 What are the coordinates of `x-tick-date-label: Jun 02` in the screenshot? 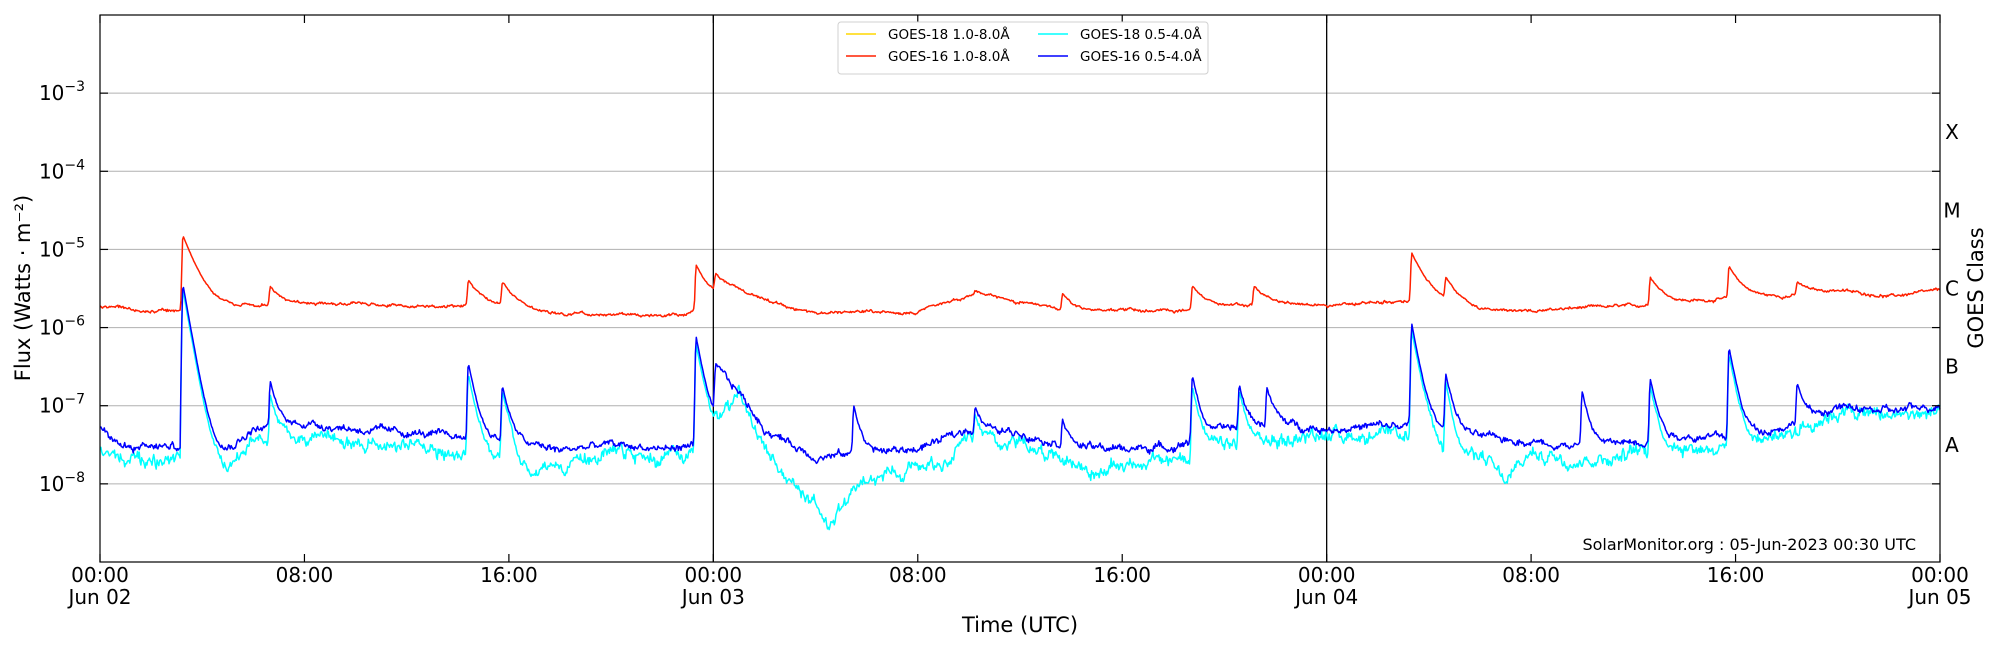 It's located at (98, 597).